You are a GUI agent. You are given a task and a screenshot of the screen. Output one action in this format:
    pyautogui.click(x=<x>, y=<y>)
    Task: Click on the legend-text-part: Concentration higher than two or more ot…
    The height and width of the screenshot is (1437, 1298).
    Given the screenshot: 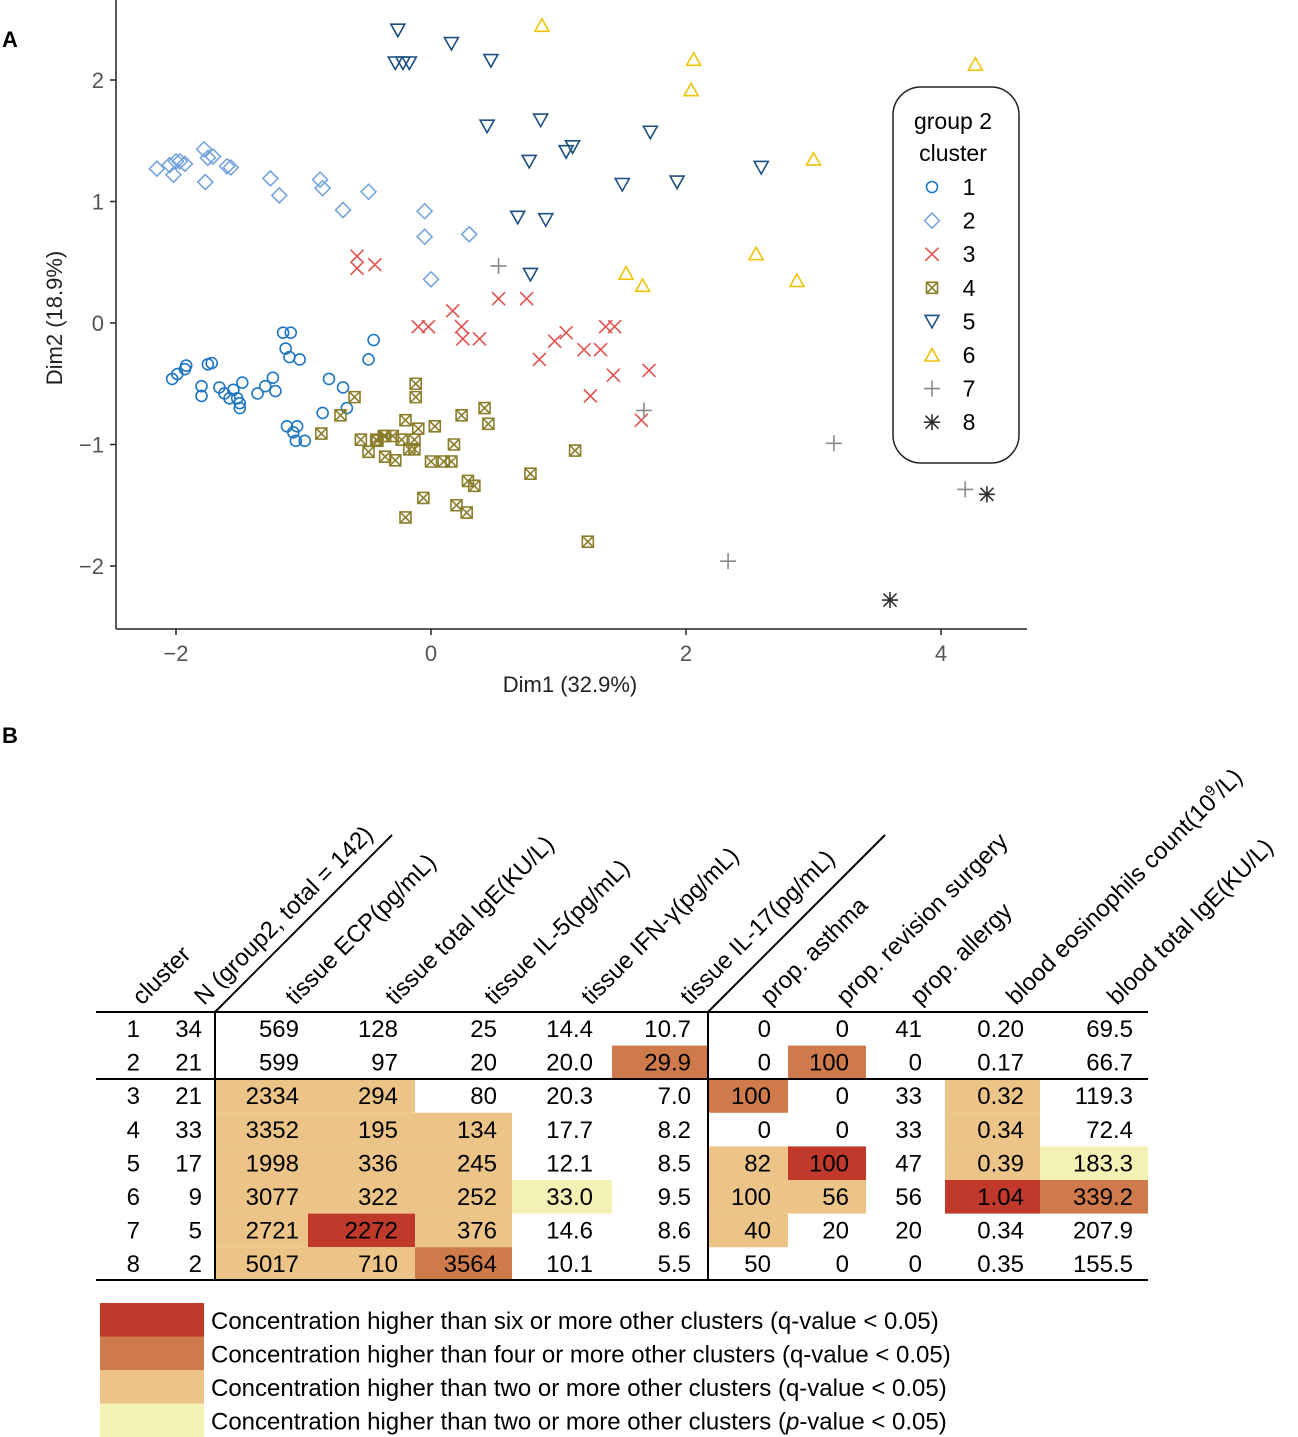 What is the action you would take?
    pyautogui.click(x=498, y=1422)
    